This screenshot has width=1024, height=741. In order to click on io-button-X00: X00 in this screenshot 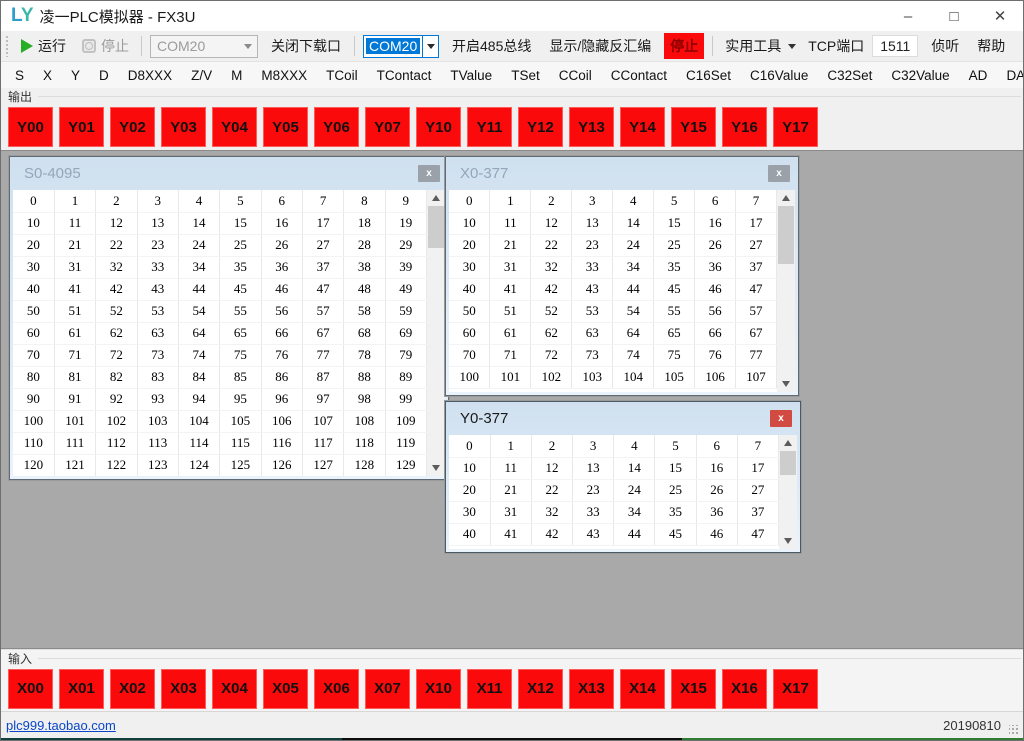, I will do `click(30, 688)`.